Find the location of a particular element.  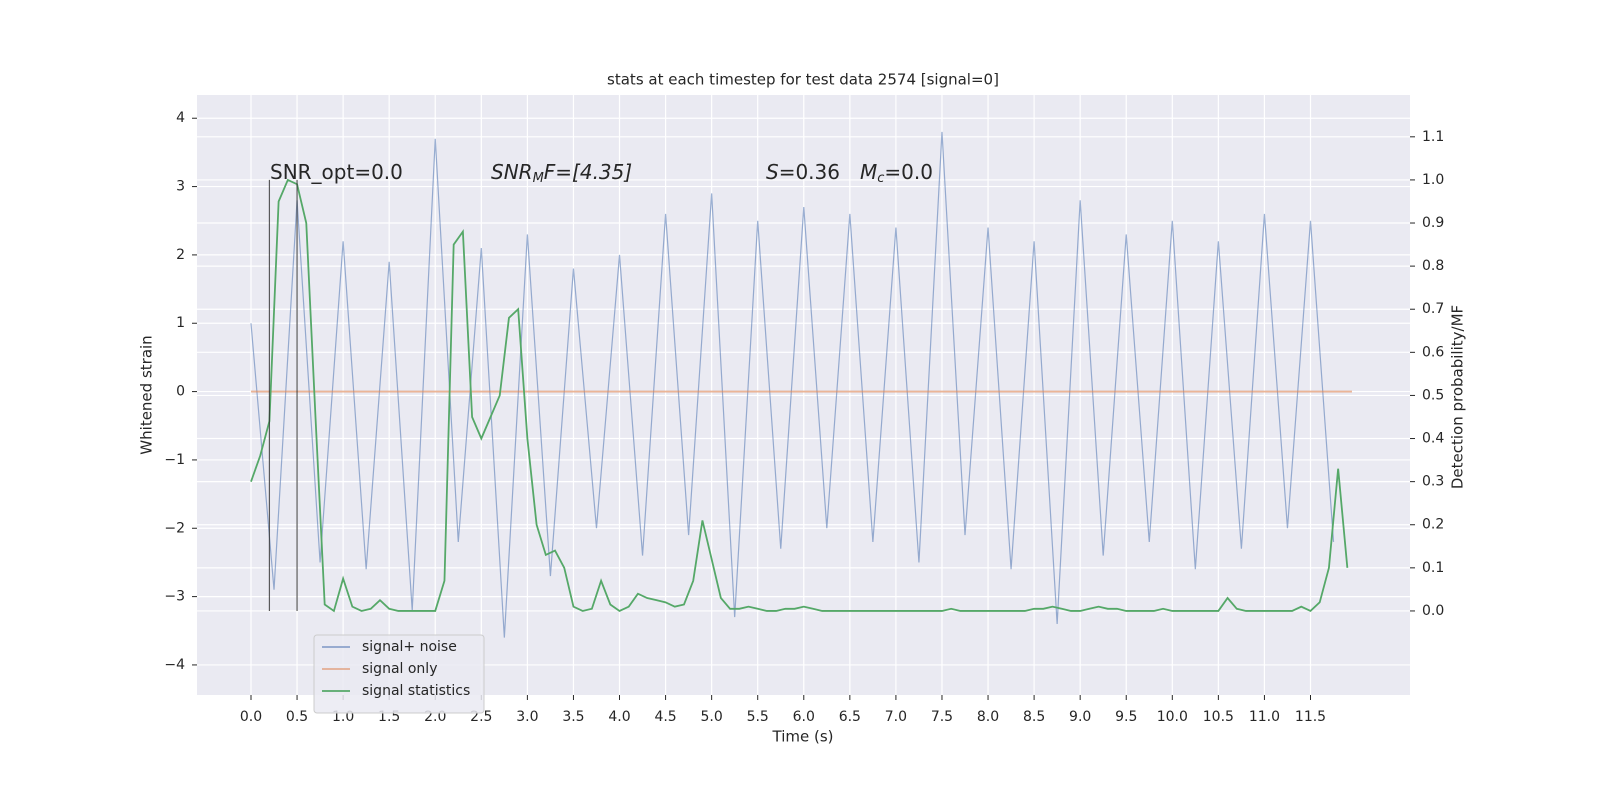

annotation-part: SNR_opt=0.0 is located at coordinates (336, 172).